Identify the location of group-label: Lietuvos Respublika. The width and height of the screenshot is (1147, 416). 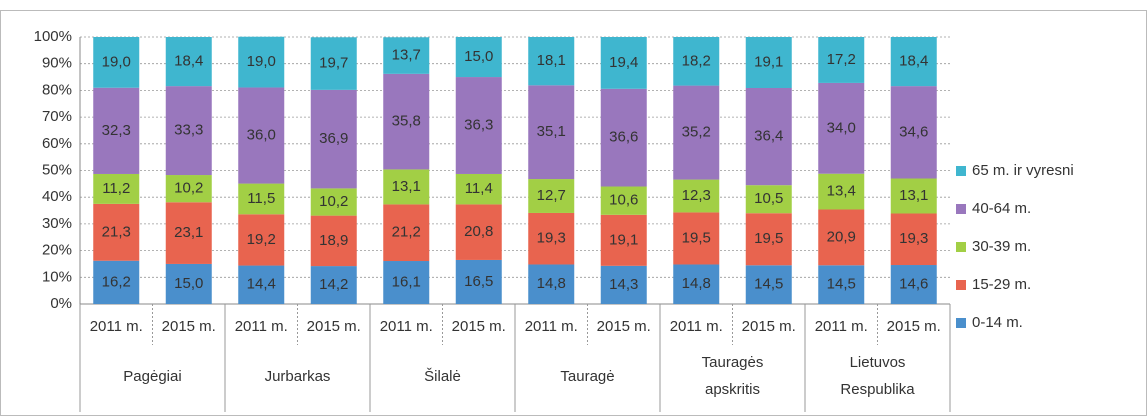
(877, 376).